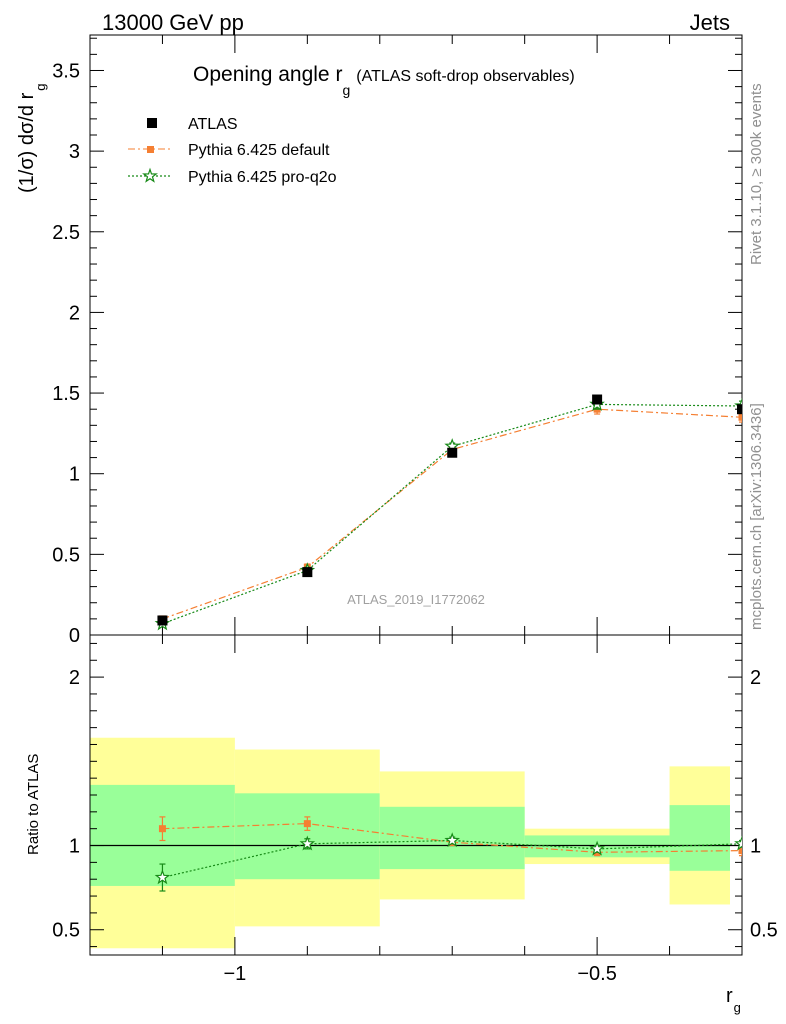  I want to click on rivet-version-label: Rivet 3.1.10, ≥ 300k events, so click(756, 174).